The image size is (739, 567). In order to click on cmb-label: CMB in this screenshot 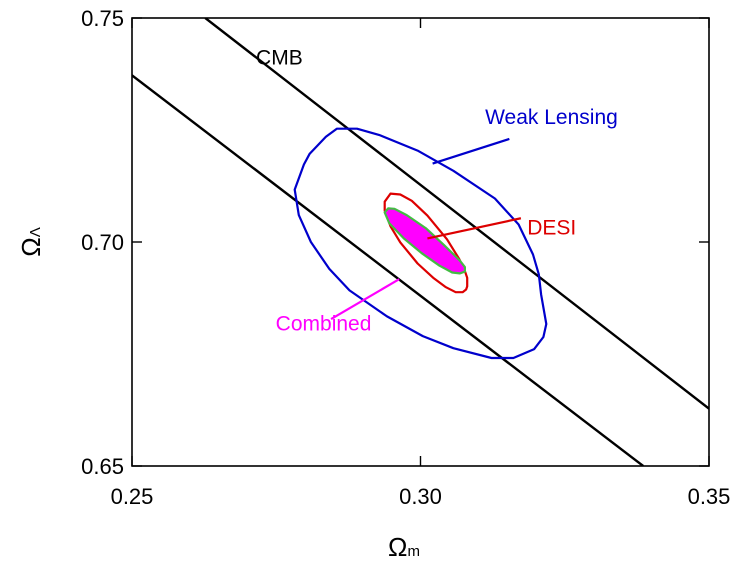, I will do `click(279, 58)`.